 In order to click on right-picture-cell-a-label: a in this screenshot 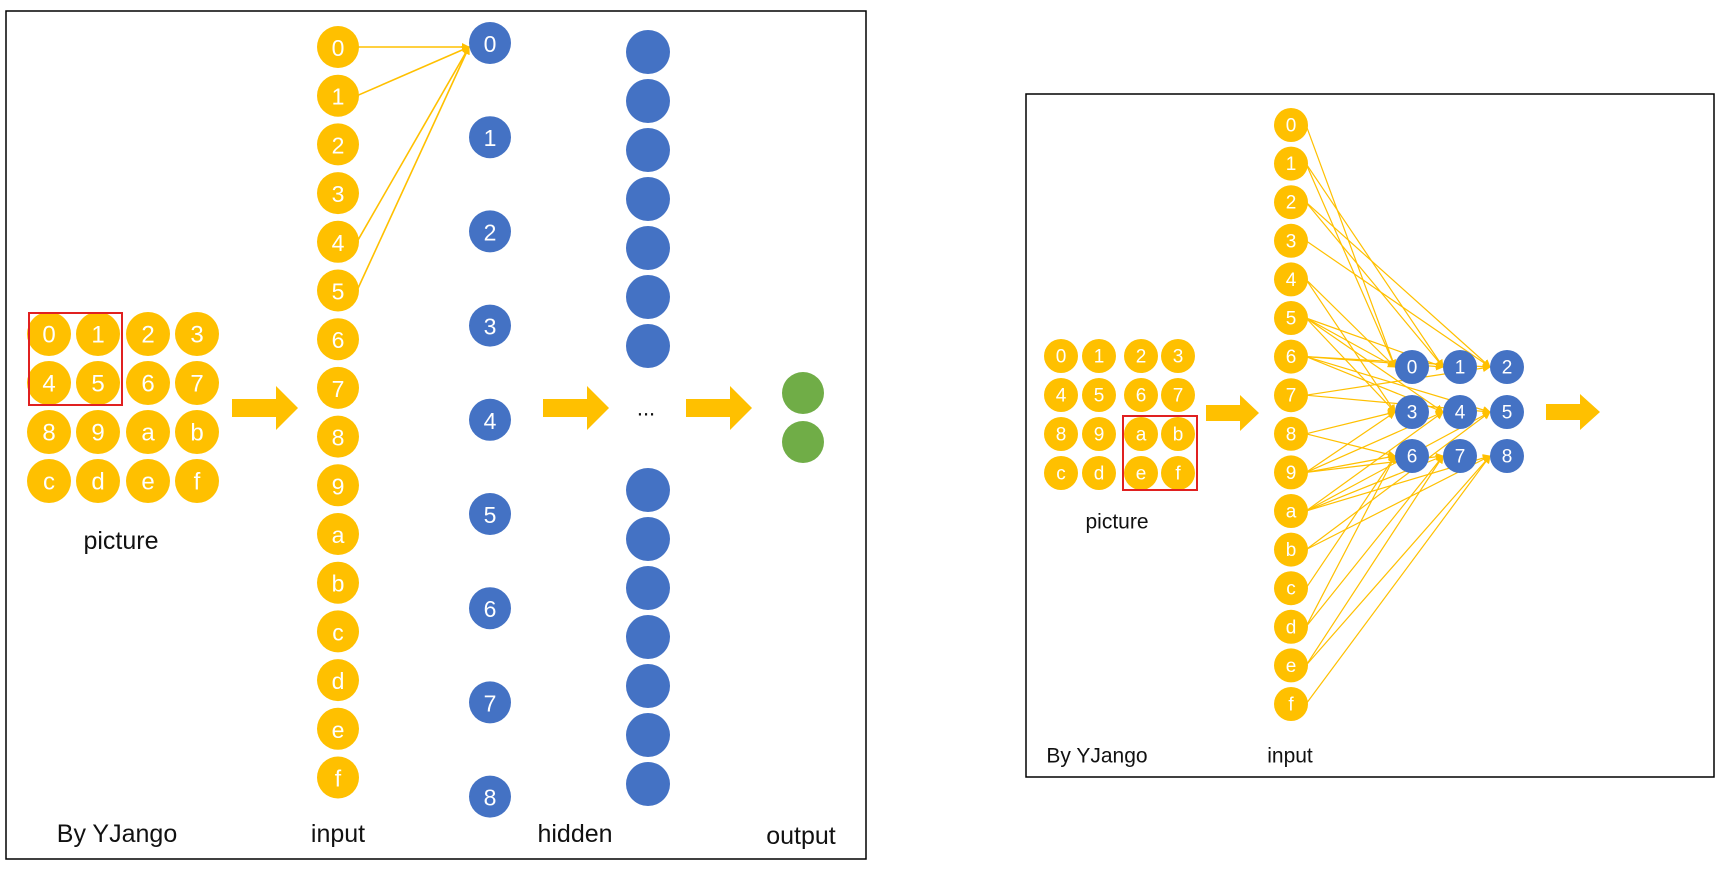, I will do `click(1141, 435)`.